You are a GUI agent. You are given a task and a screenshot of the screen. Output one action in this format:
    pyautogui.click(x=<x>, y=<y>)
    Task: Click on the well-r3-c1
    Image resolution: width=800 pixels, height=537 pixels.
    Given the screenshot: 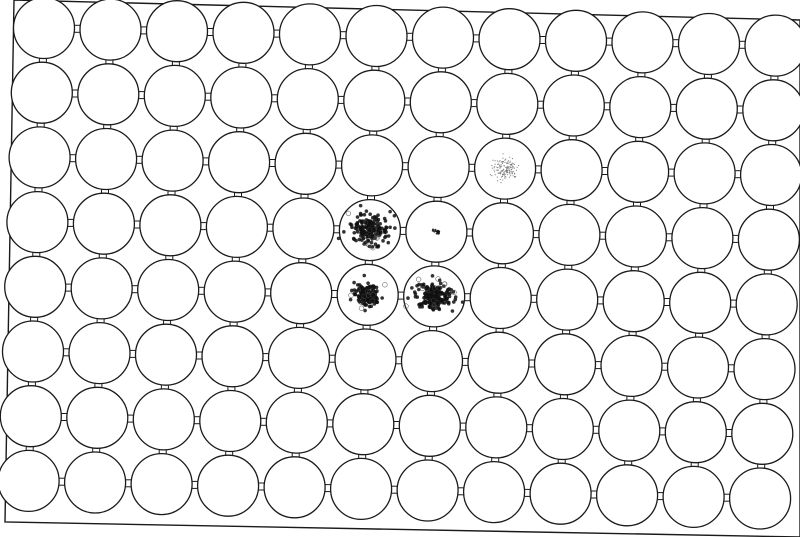 What is the action you would take?
    pyautogui.click(x=39, y=157)
    